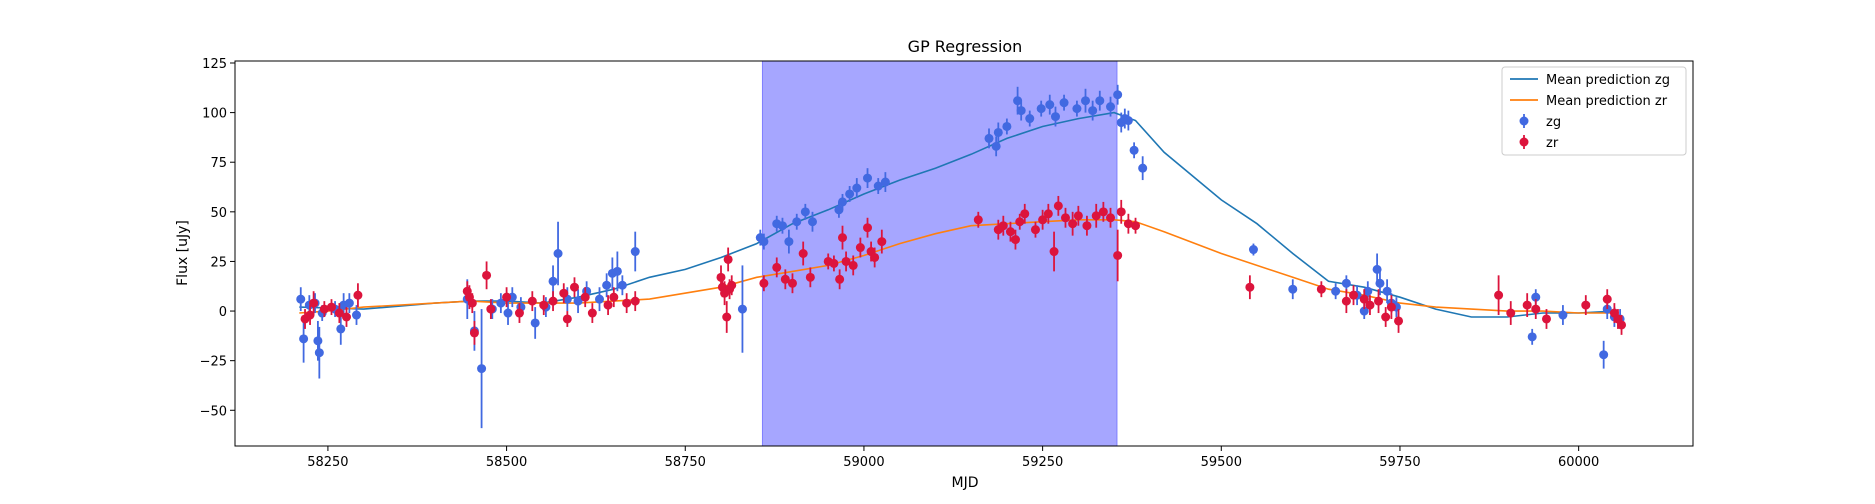 The image size is (1875, 504). Describe the element at coordinates (1399, 462) in the screenshot. I see `x-tick-label: 59750` at that location.